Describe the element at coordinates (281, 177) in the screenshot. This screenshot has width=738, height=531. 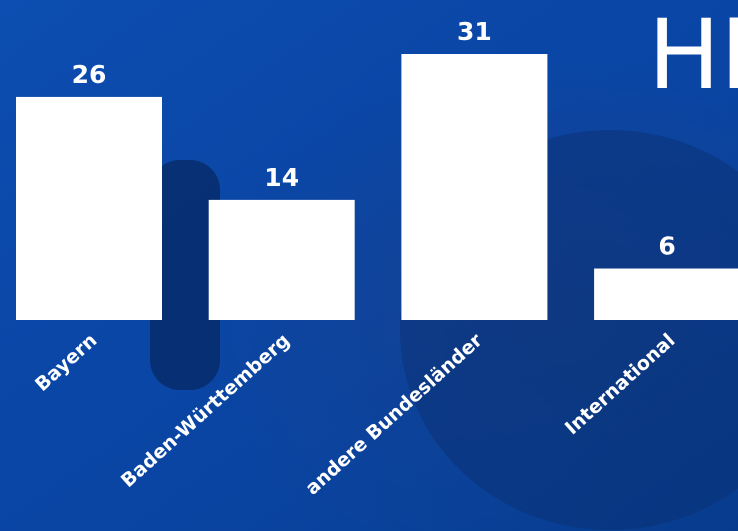
I see `value-label: 14` at that location.